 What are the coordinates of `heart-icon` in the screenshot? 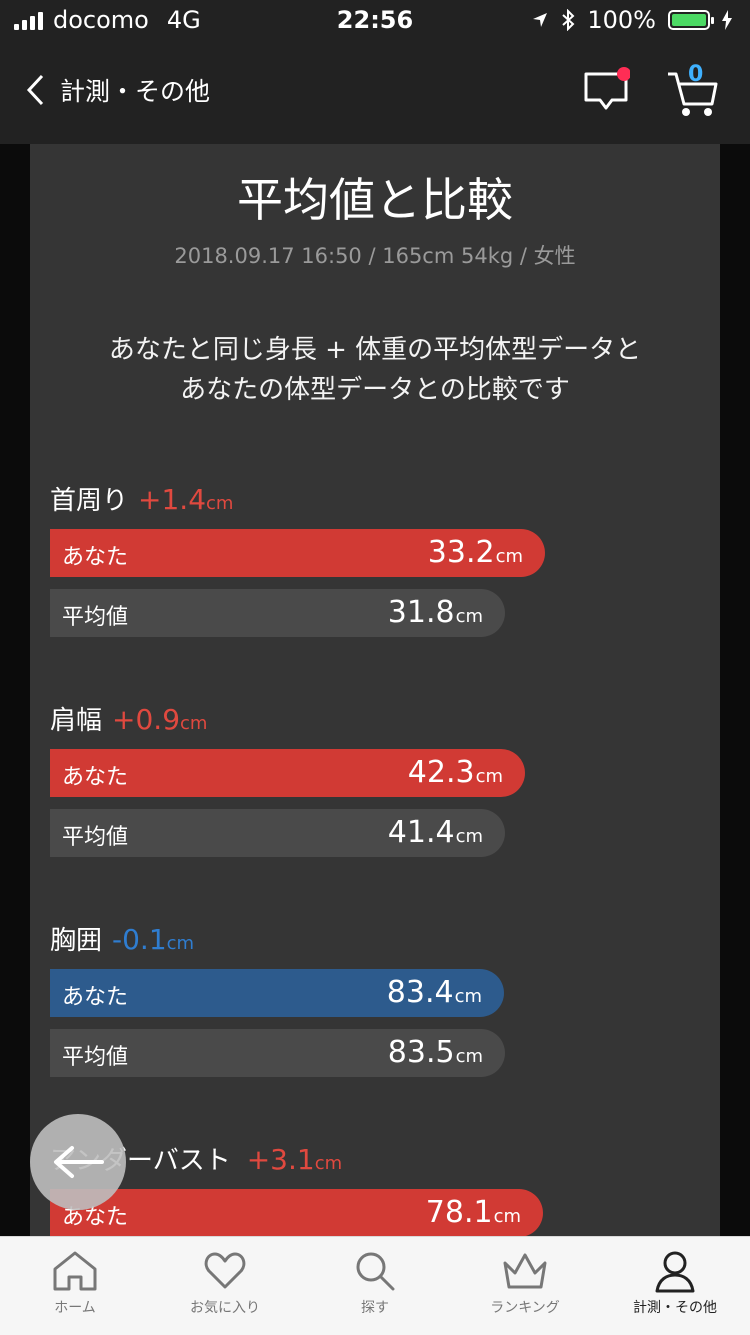 It's located at (225, 1270).